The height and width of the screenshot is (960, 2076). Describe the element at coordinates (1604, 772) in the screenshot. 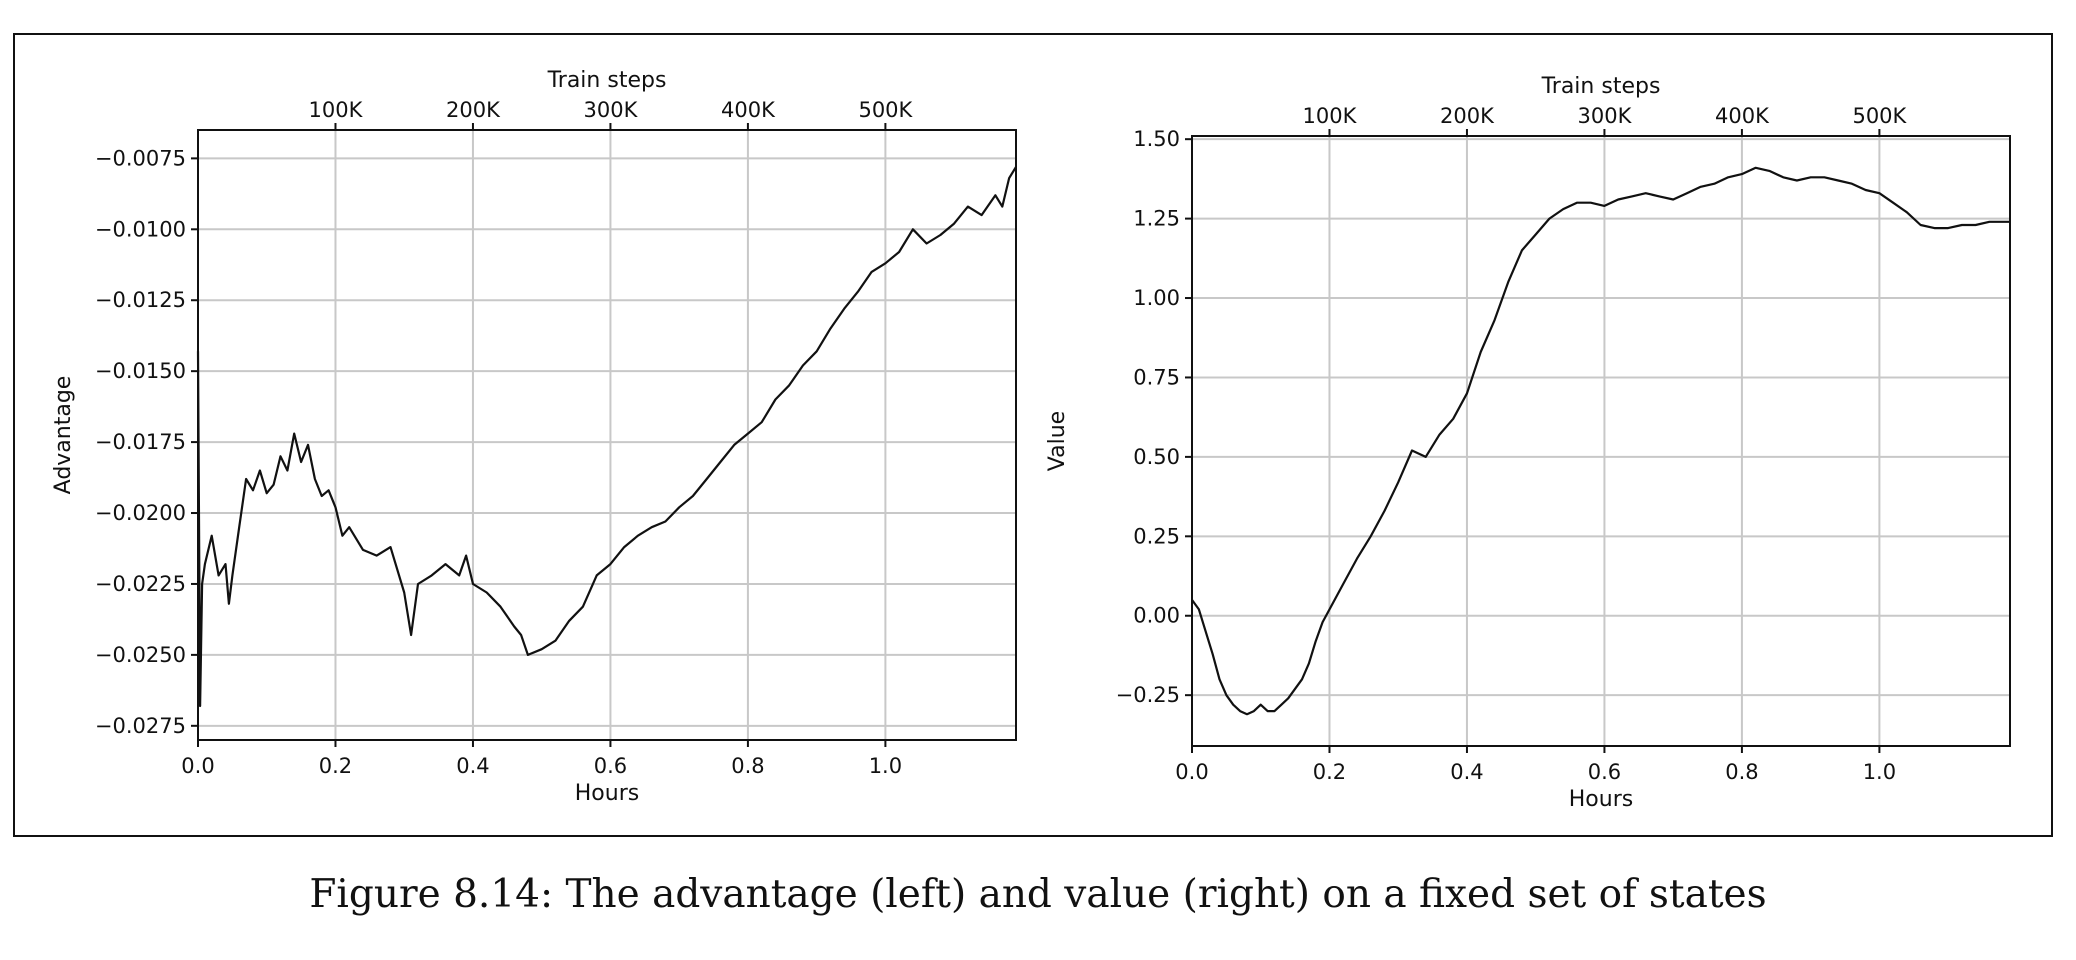

I see `value-x-tick-label: 0.6` at that location.